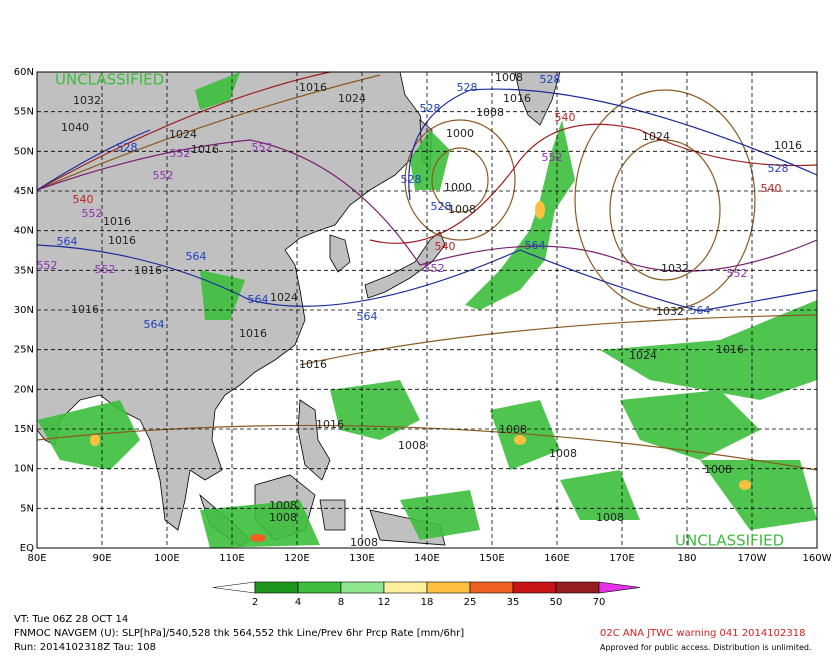  Describe the element at coordinates (470, 602) in the screenshot. I see `colorbar-label: 25` at that location.